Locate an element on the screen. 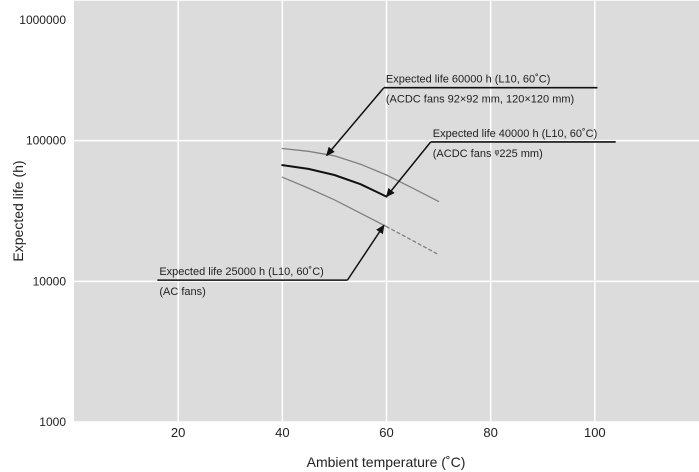 The image size is (699, 472). x-axis-ticks: 20 40 60 80 100 is located at coordinates (388, 432).